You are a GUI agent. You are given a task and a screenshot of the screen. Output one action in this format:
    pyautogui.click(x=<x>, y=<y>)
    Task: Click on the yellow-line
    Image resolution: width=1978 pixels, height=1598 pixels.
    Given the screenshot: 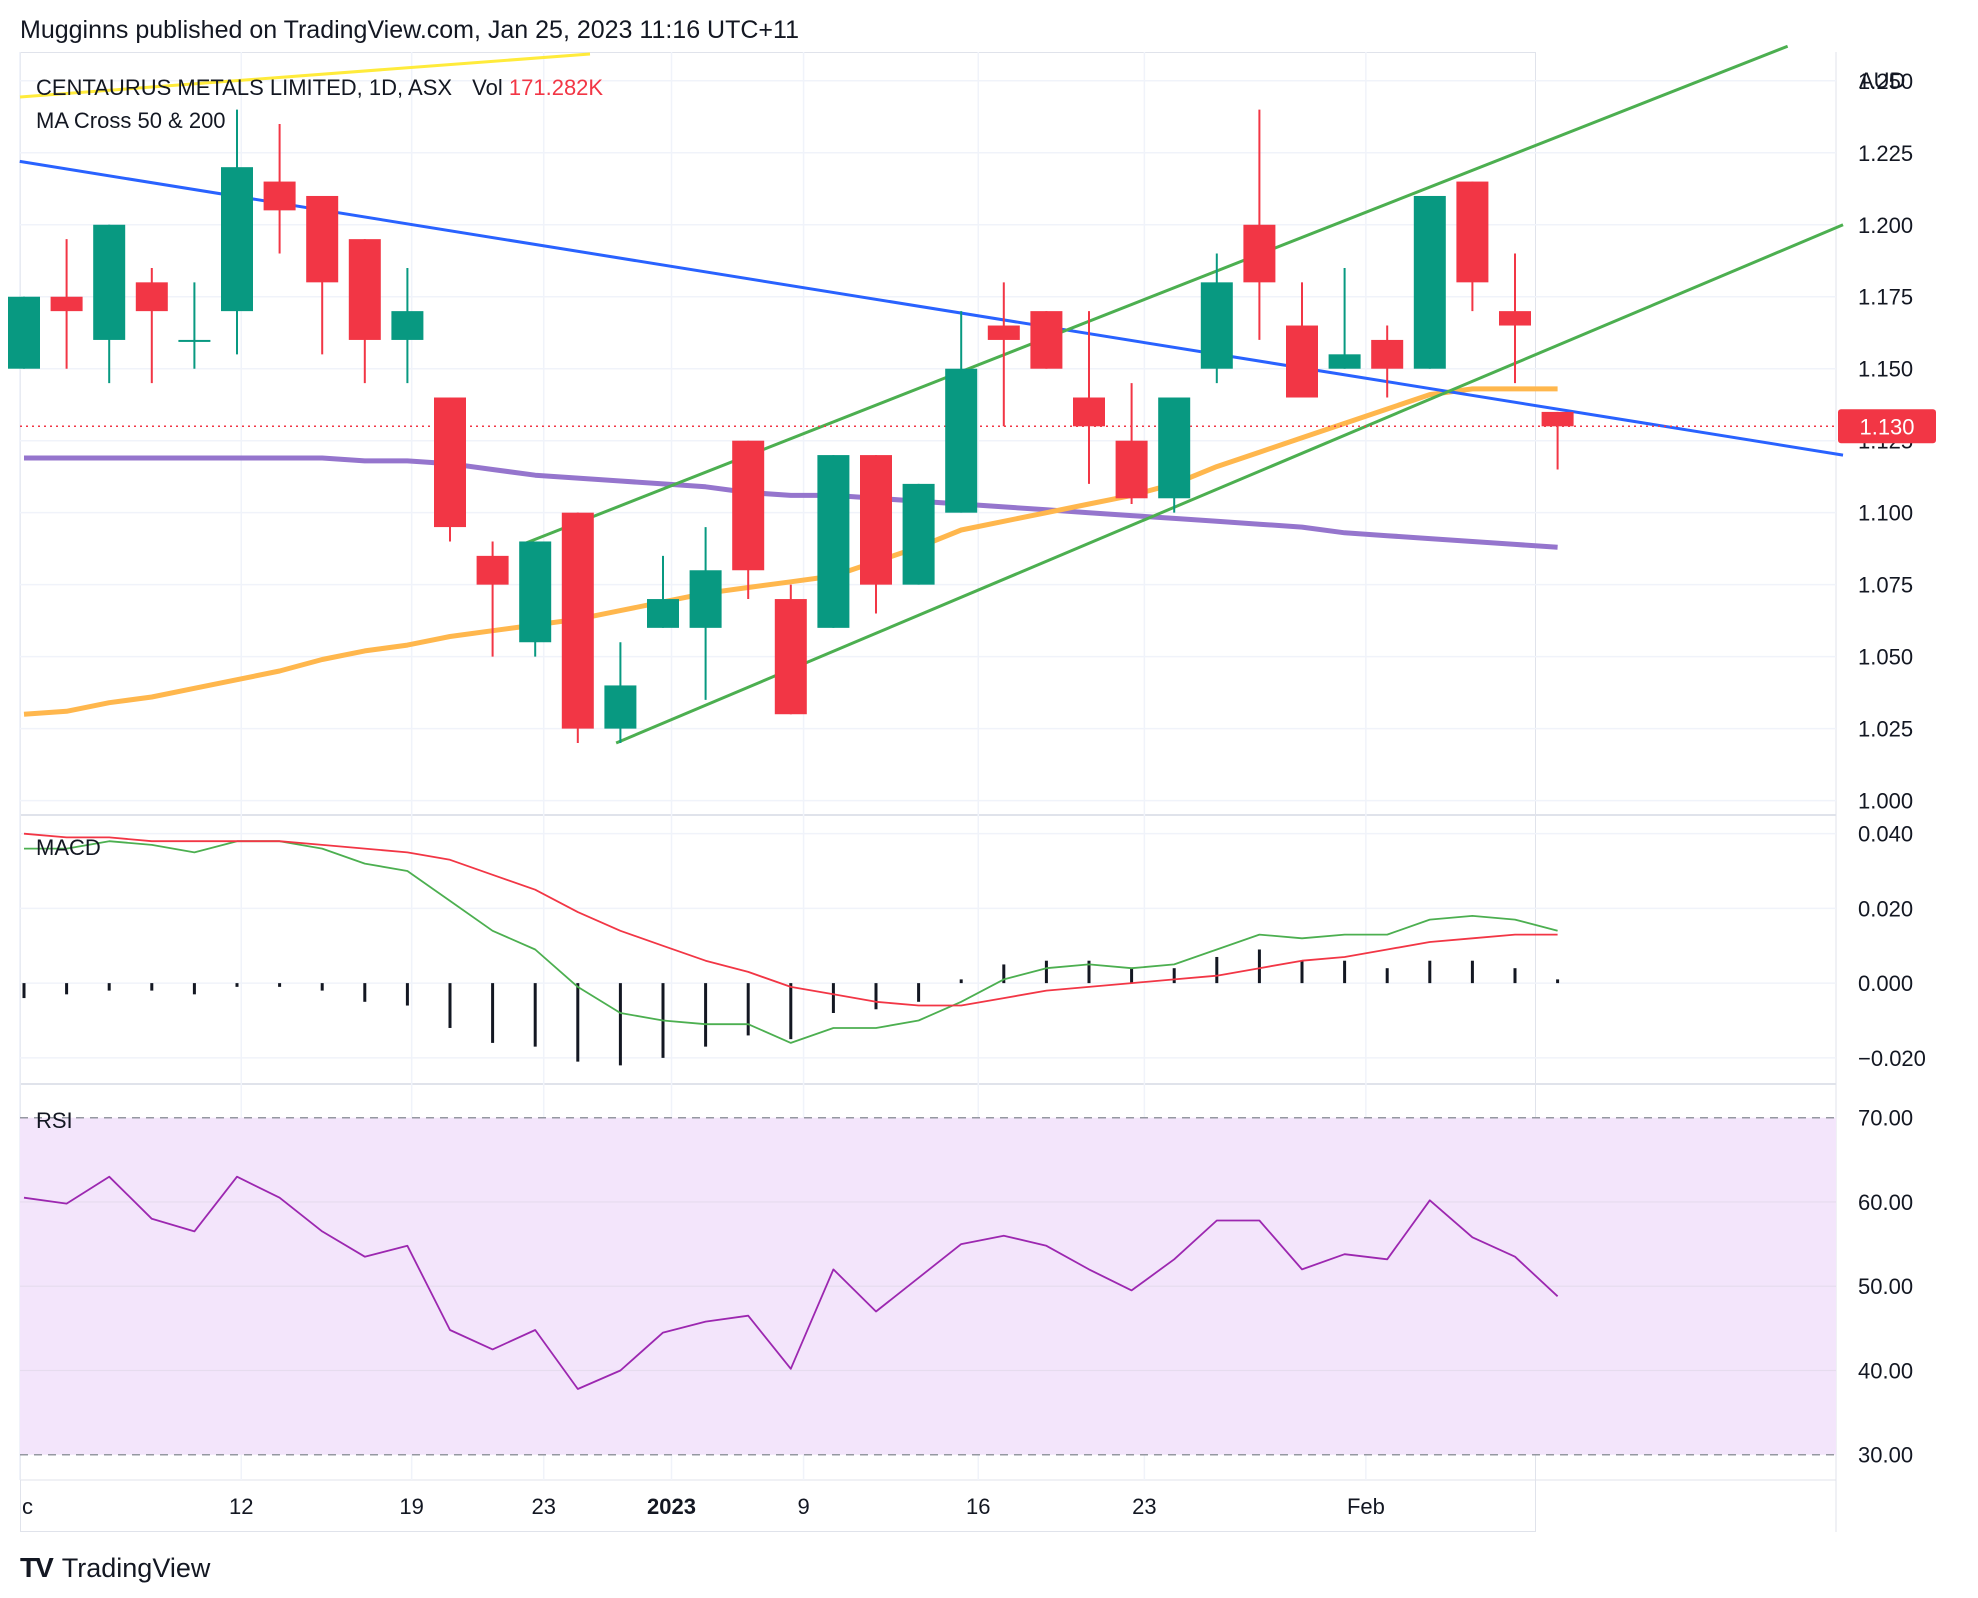 What is the action you would take?
    pyautogui.click(x=305, y=75)
    